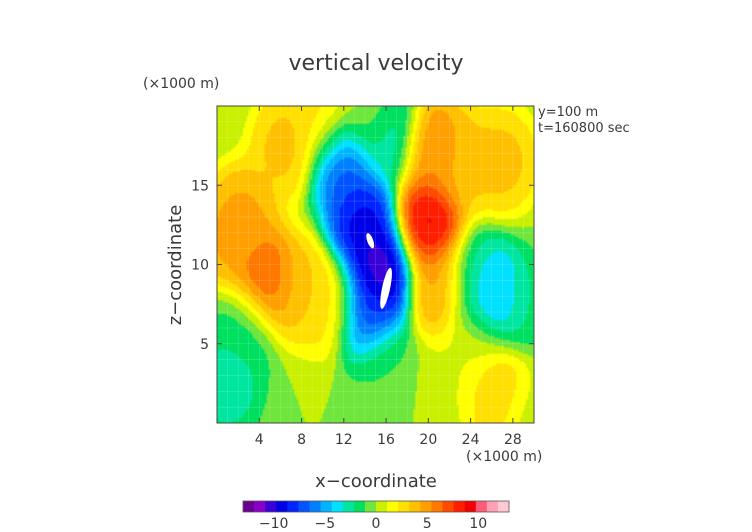 Image resolution: width=752 pixels, height=532 pixels. Describe the element at coordinates (175, 265) in the screenshot. I see `y-axis-label: z−coordinate` at that location.